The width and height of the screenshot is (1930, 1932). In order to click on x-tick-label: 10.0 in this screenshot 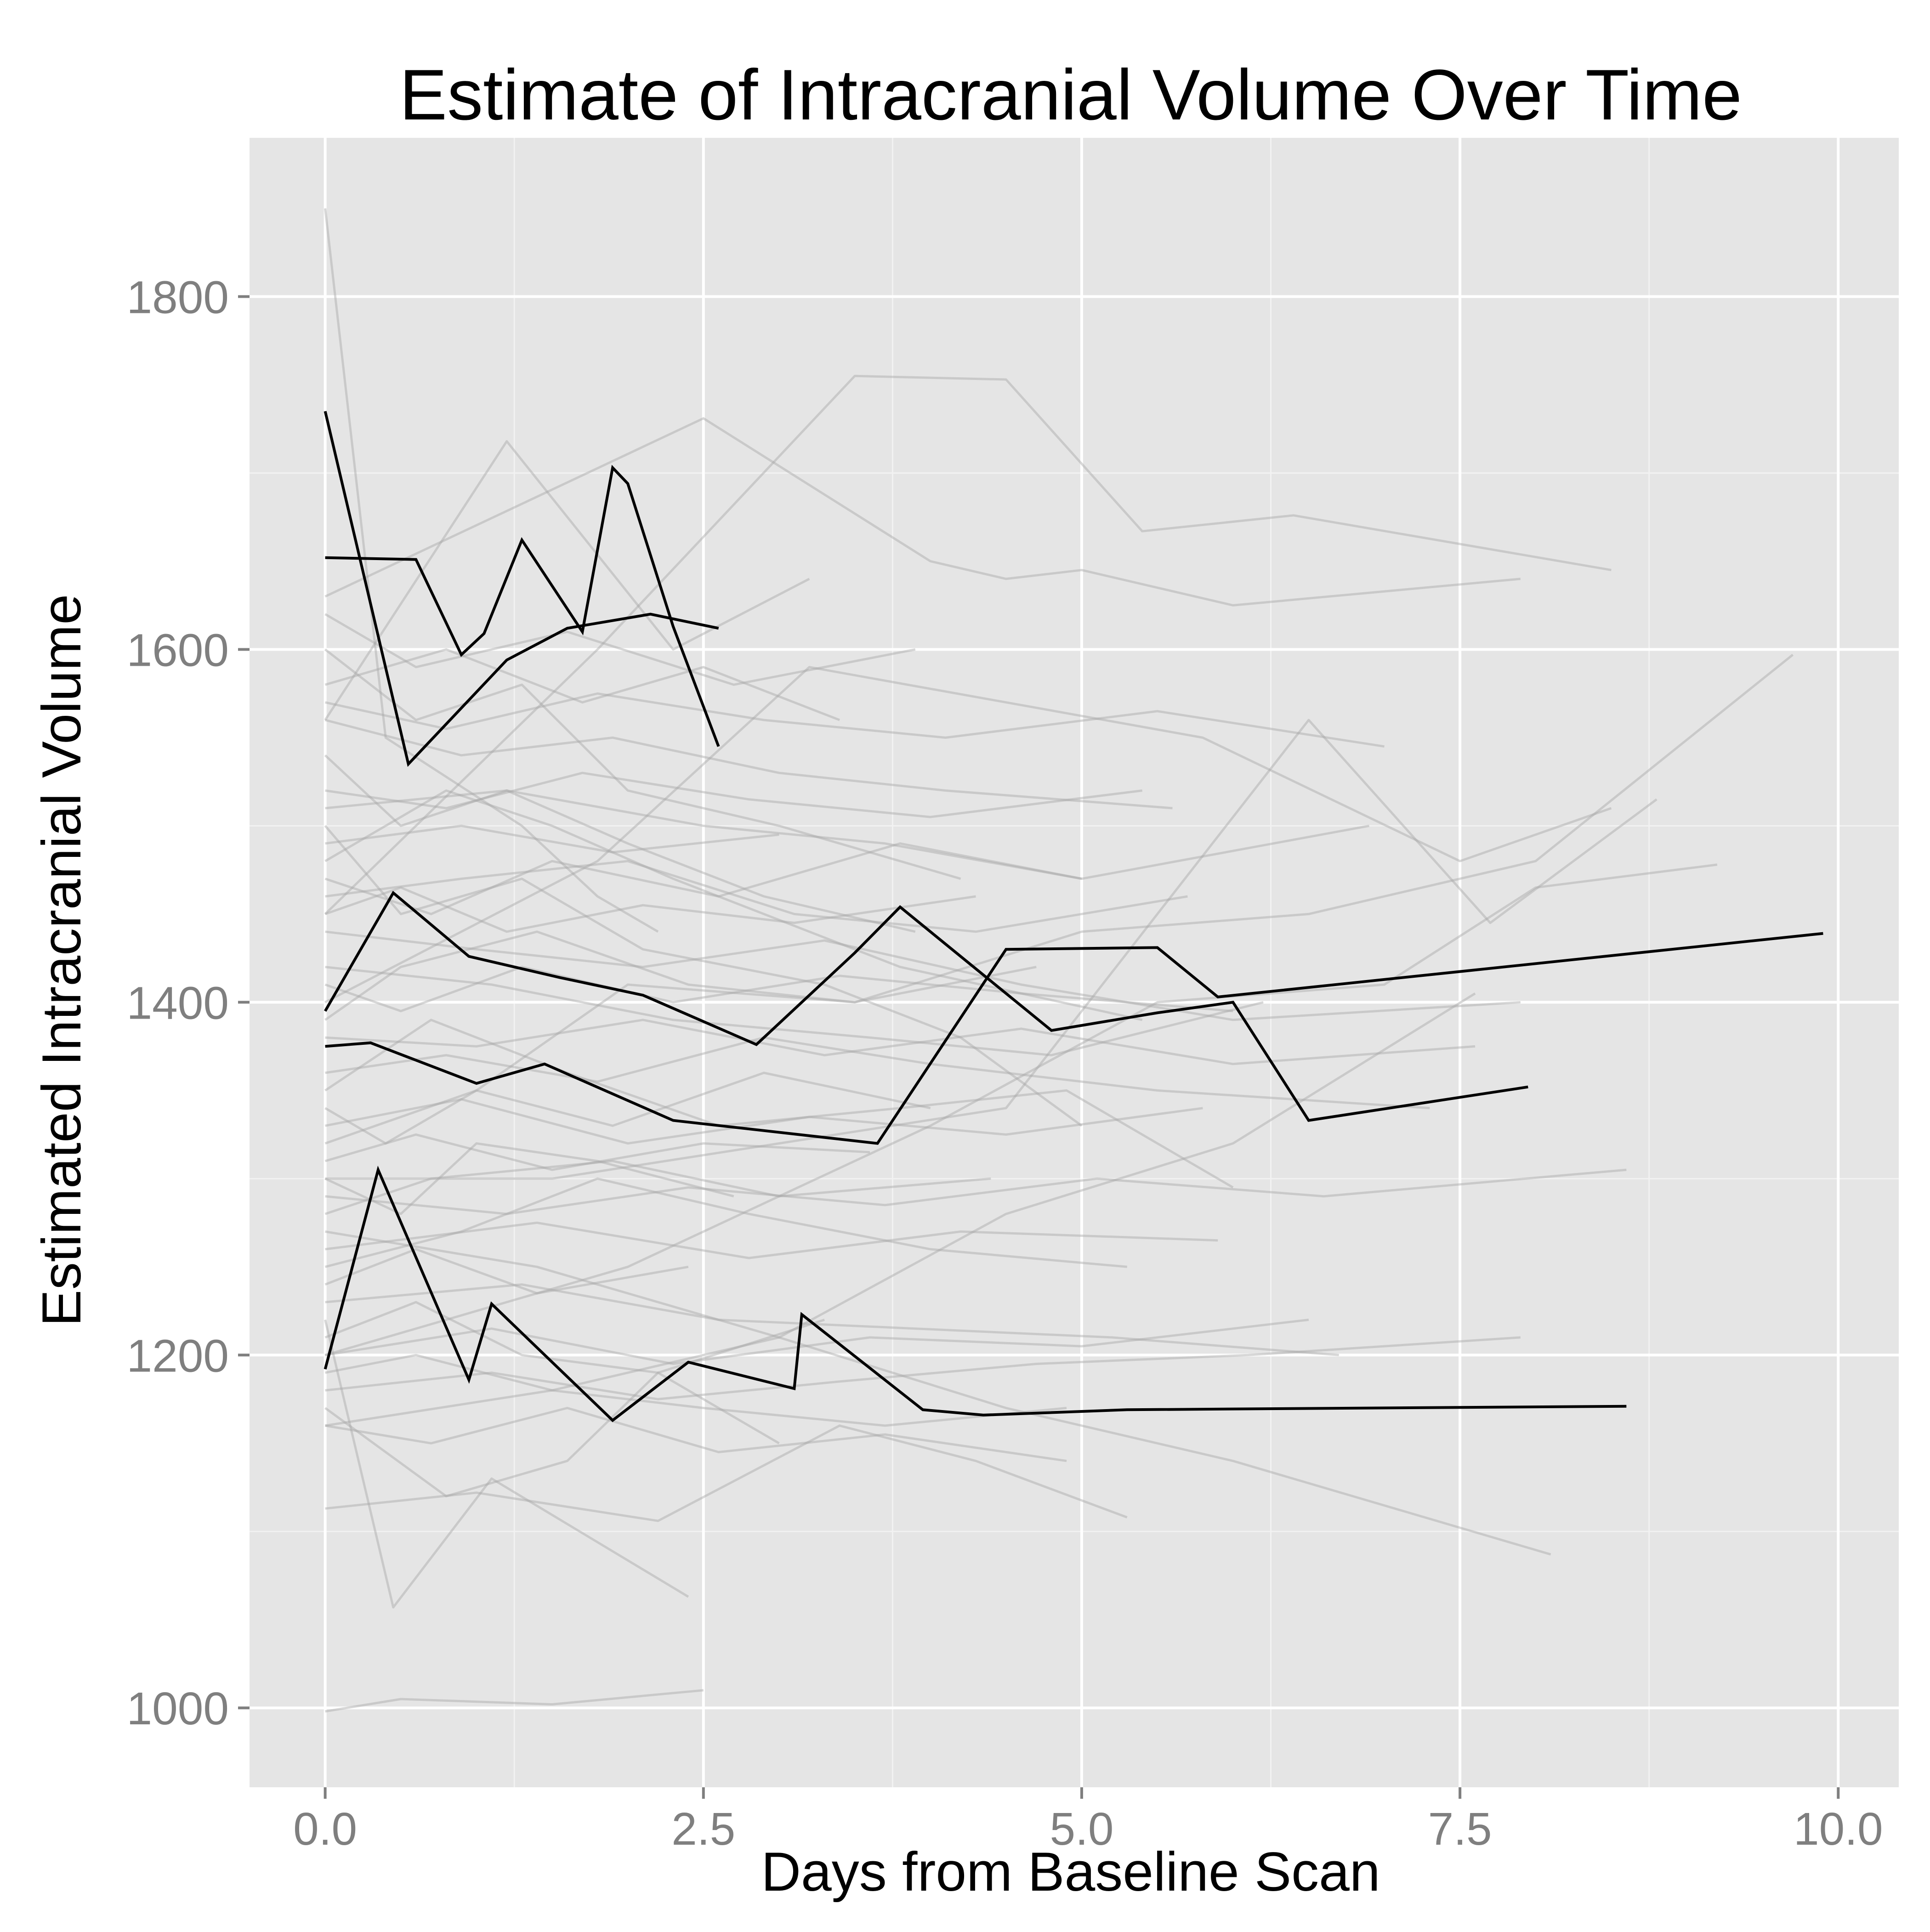, I will do `click(1838, 1829)`.